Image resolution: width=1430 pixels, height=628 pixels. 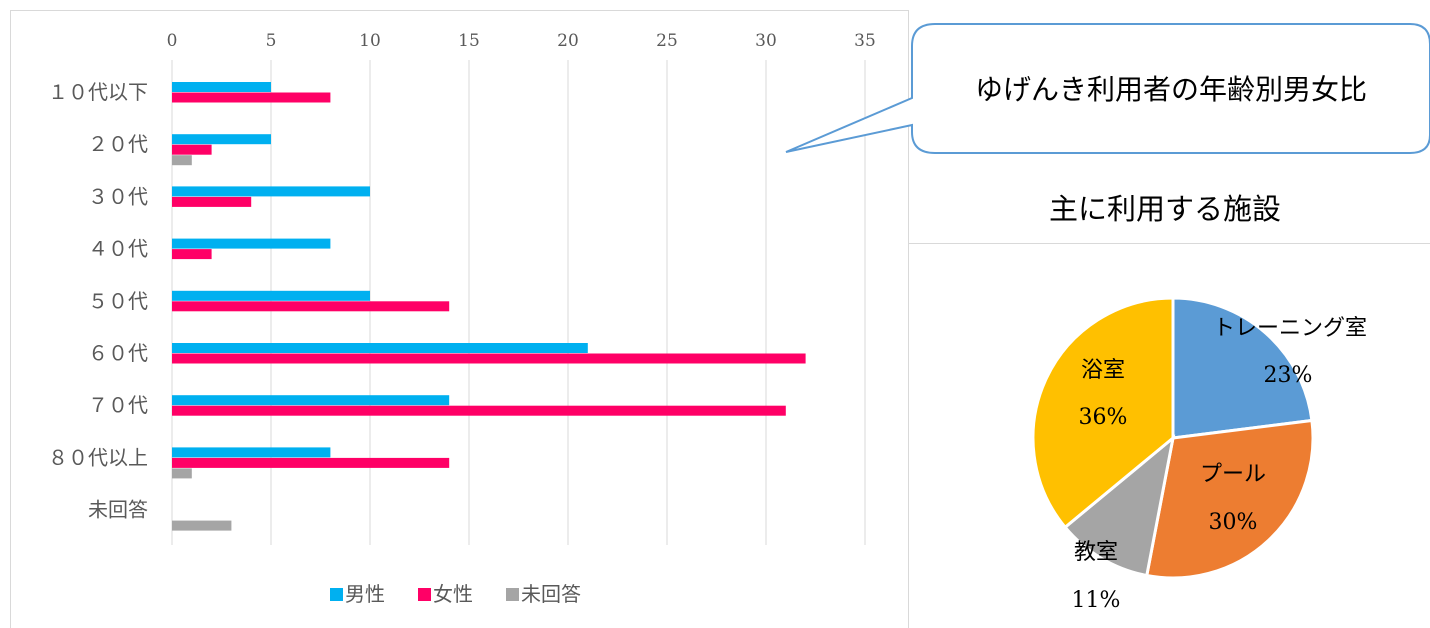 What do you see at coordinates (98, 457) in the screenshot?
I see `category-label: ８０代以上` at bounding box center [98, 457].